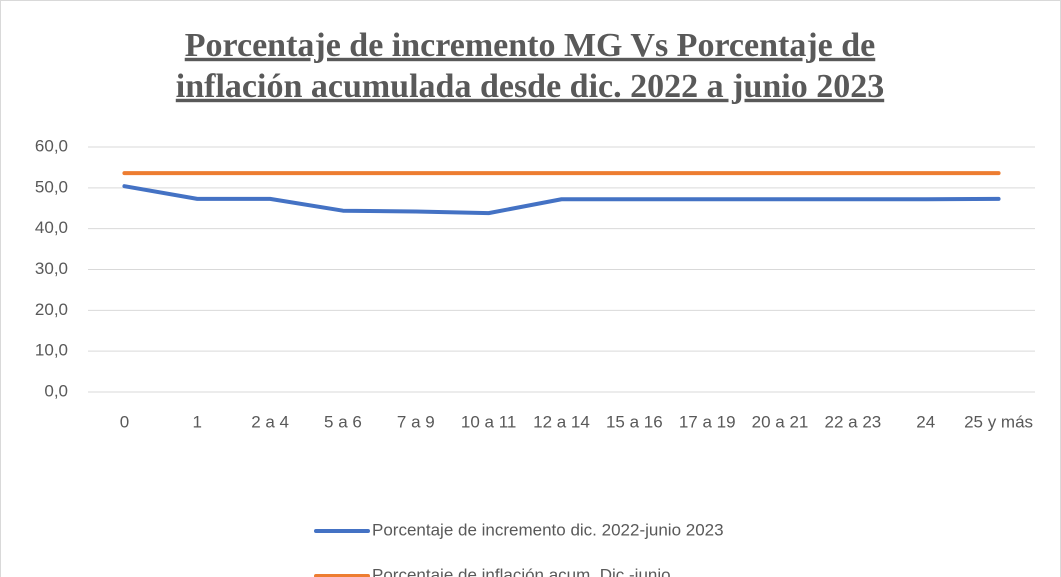  I want to click on y-tick-label: 10,0, so click(51, 350).